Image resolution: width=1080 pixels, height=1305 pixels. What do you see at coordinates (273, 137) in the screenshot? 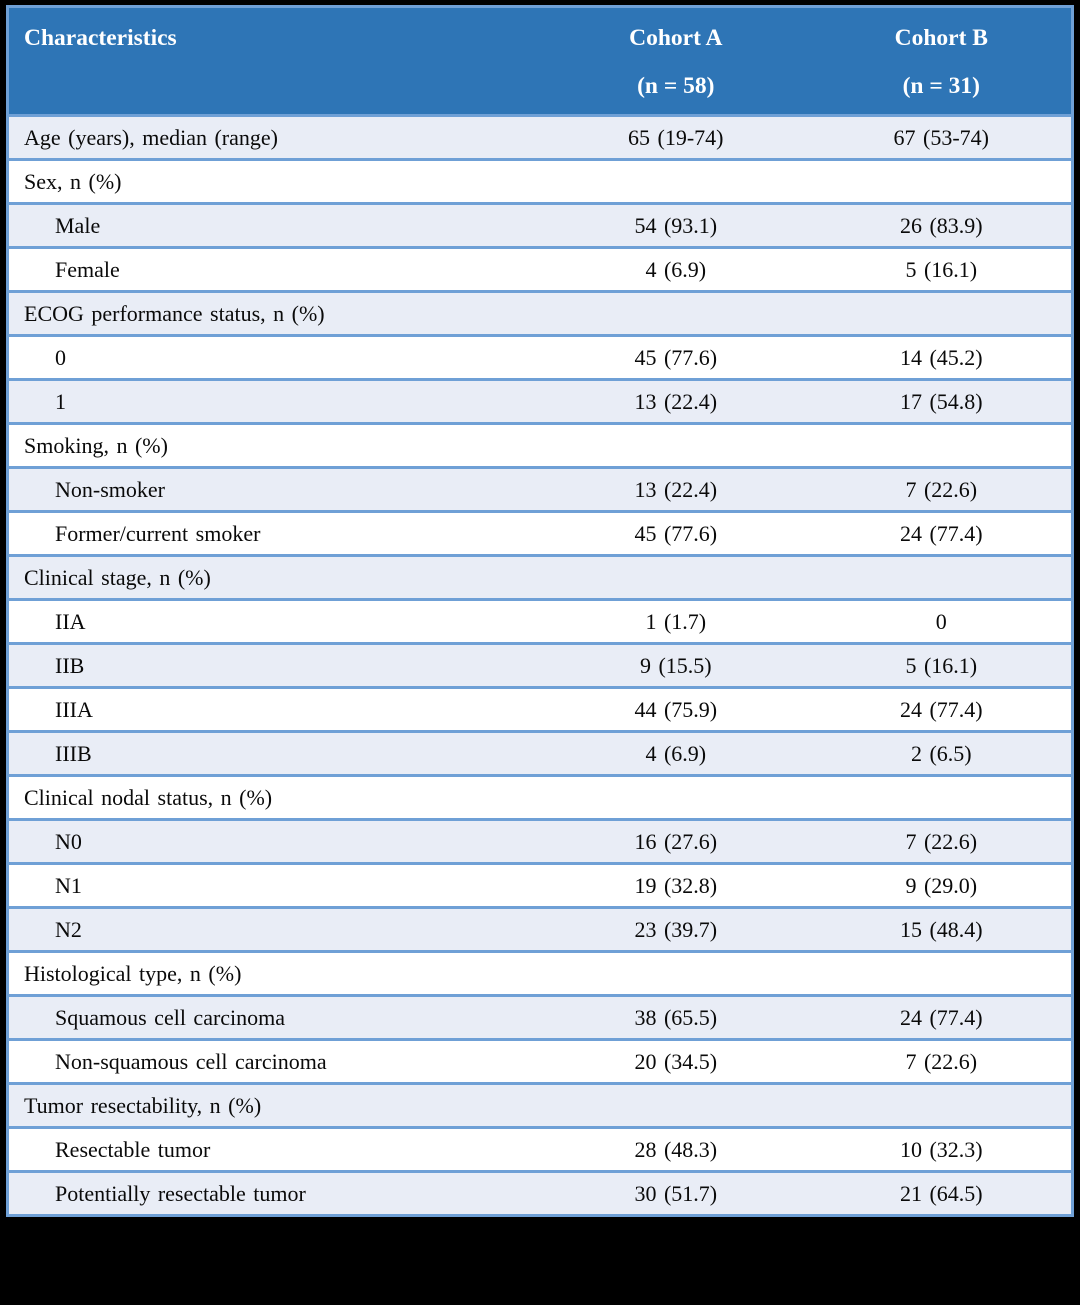
I see `row-label: Age (years), median (range)` at bounding box center [273, 137].